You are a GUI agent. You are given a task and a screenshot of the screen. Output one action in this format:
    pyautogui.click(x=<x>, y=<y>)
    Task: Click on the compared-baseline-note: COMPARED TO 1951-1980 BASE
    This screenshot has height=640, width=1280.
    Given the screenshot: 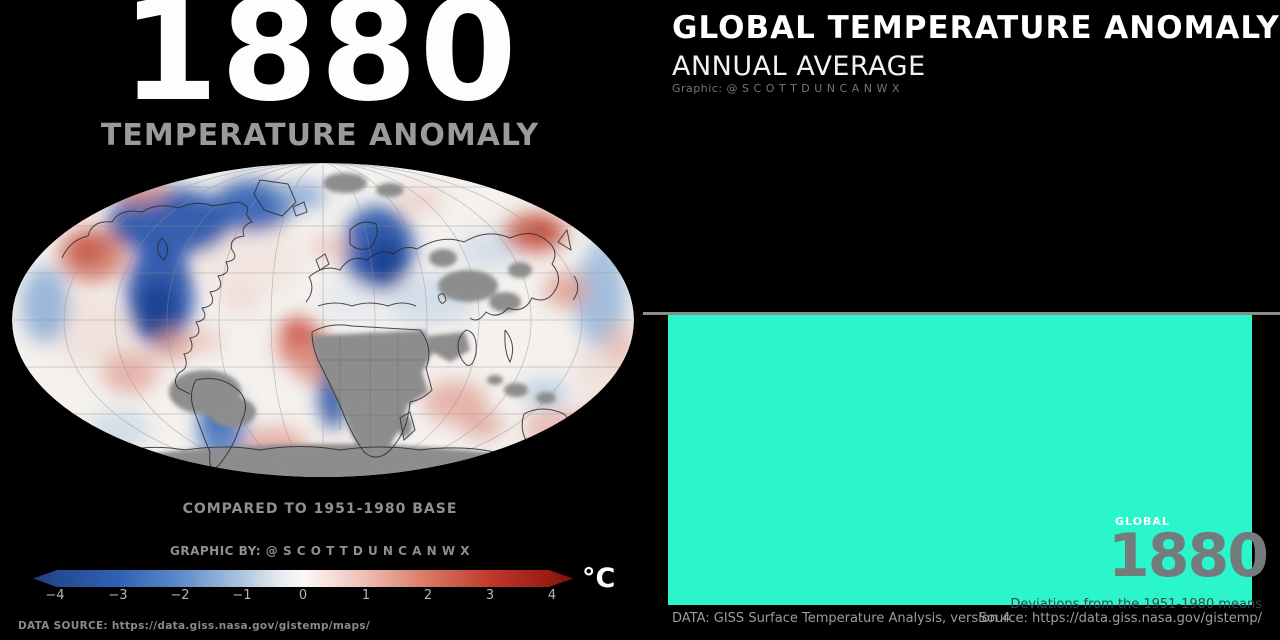 What is the action you would take?
    pyautogui.click(x=320, y=509)
    